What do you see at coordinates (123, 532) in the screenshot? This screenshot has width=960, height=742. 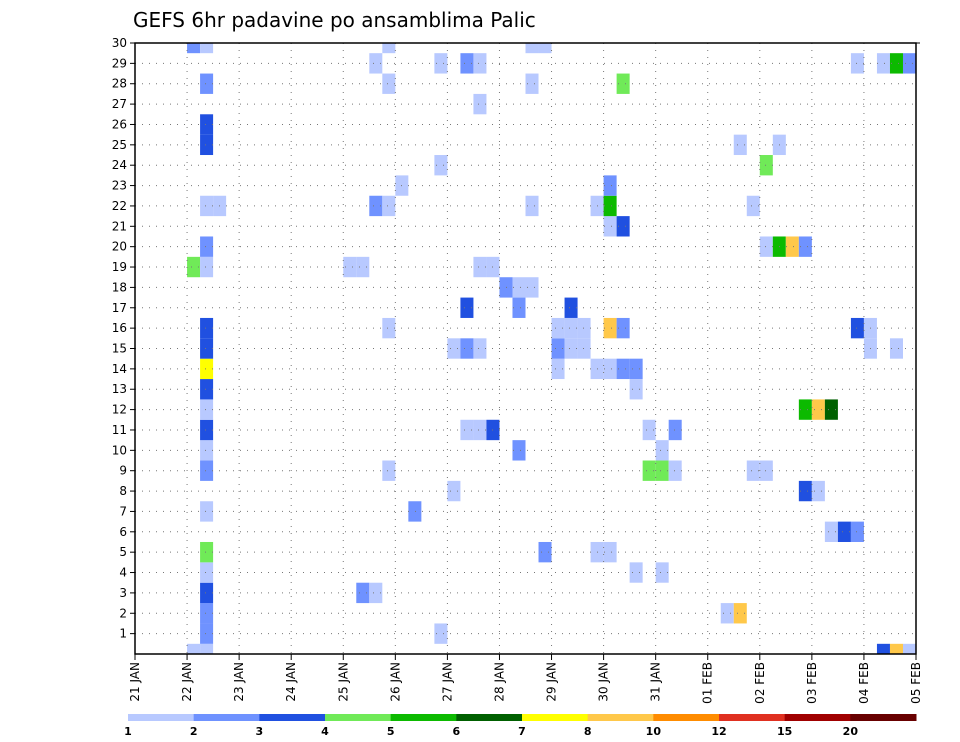 I see `y-tick-label: 6` at bounding box center [123, 532].